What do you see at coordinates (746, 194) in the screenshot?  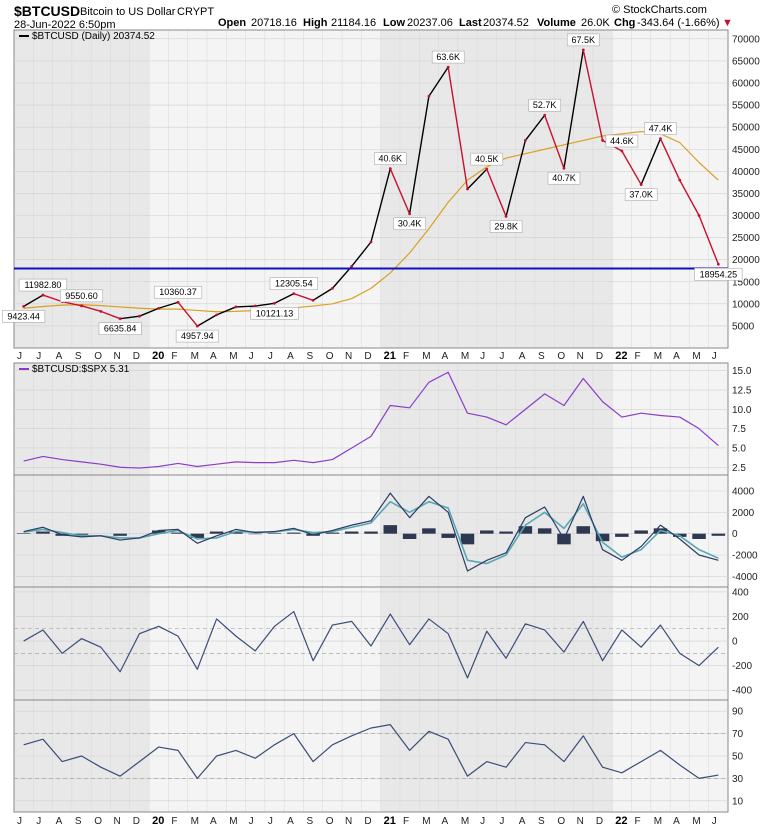 I see `y-tick-label: 35000` at bounding box center [746, 194].